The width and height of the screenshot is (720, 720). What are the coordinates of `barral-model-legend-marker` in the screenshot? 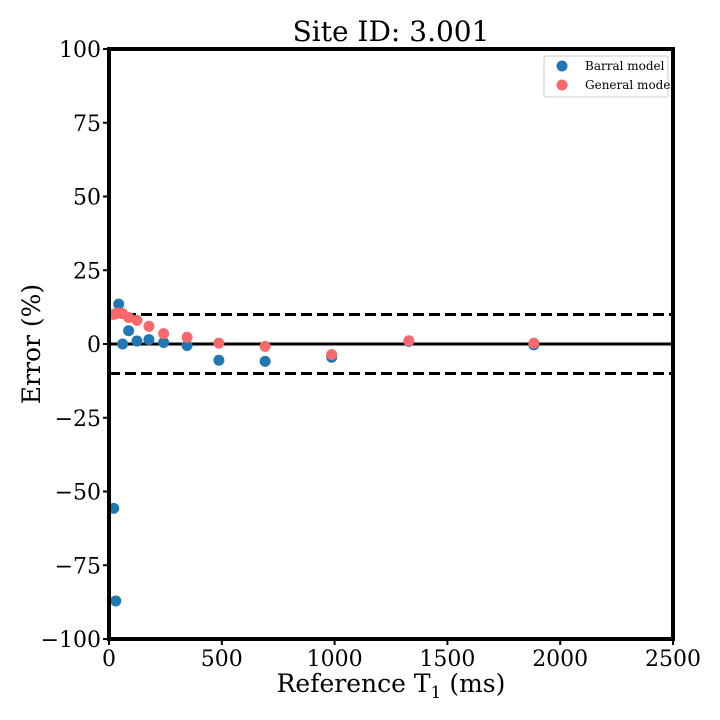 It's located at (562, 66).